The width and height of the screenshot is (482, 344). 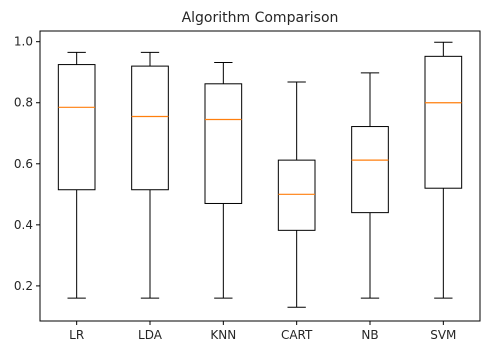 I want to click on x-tick-label-lda: LDA, so click(x=150, y=335).